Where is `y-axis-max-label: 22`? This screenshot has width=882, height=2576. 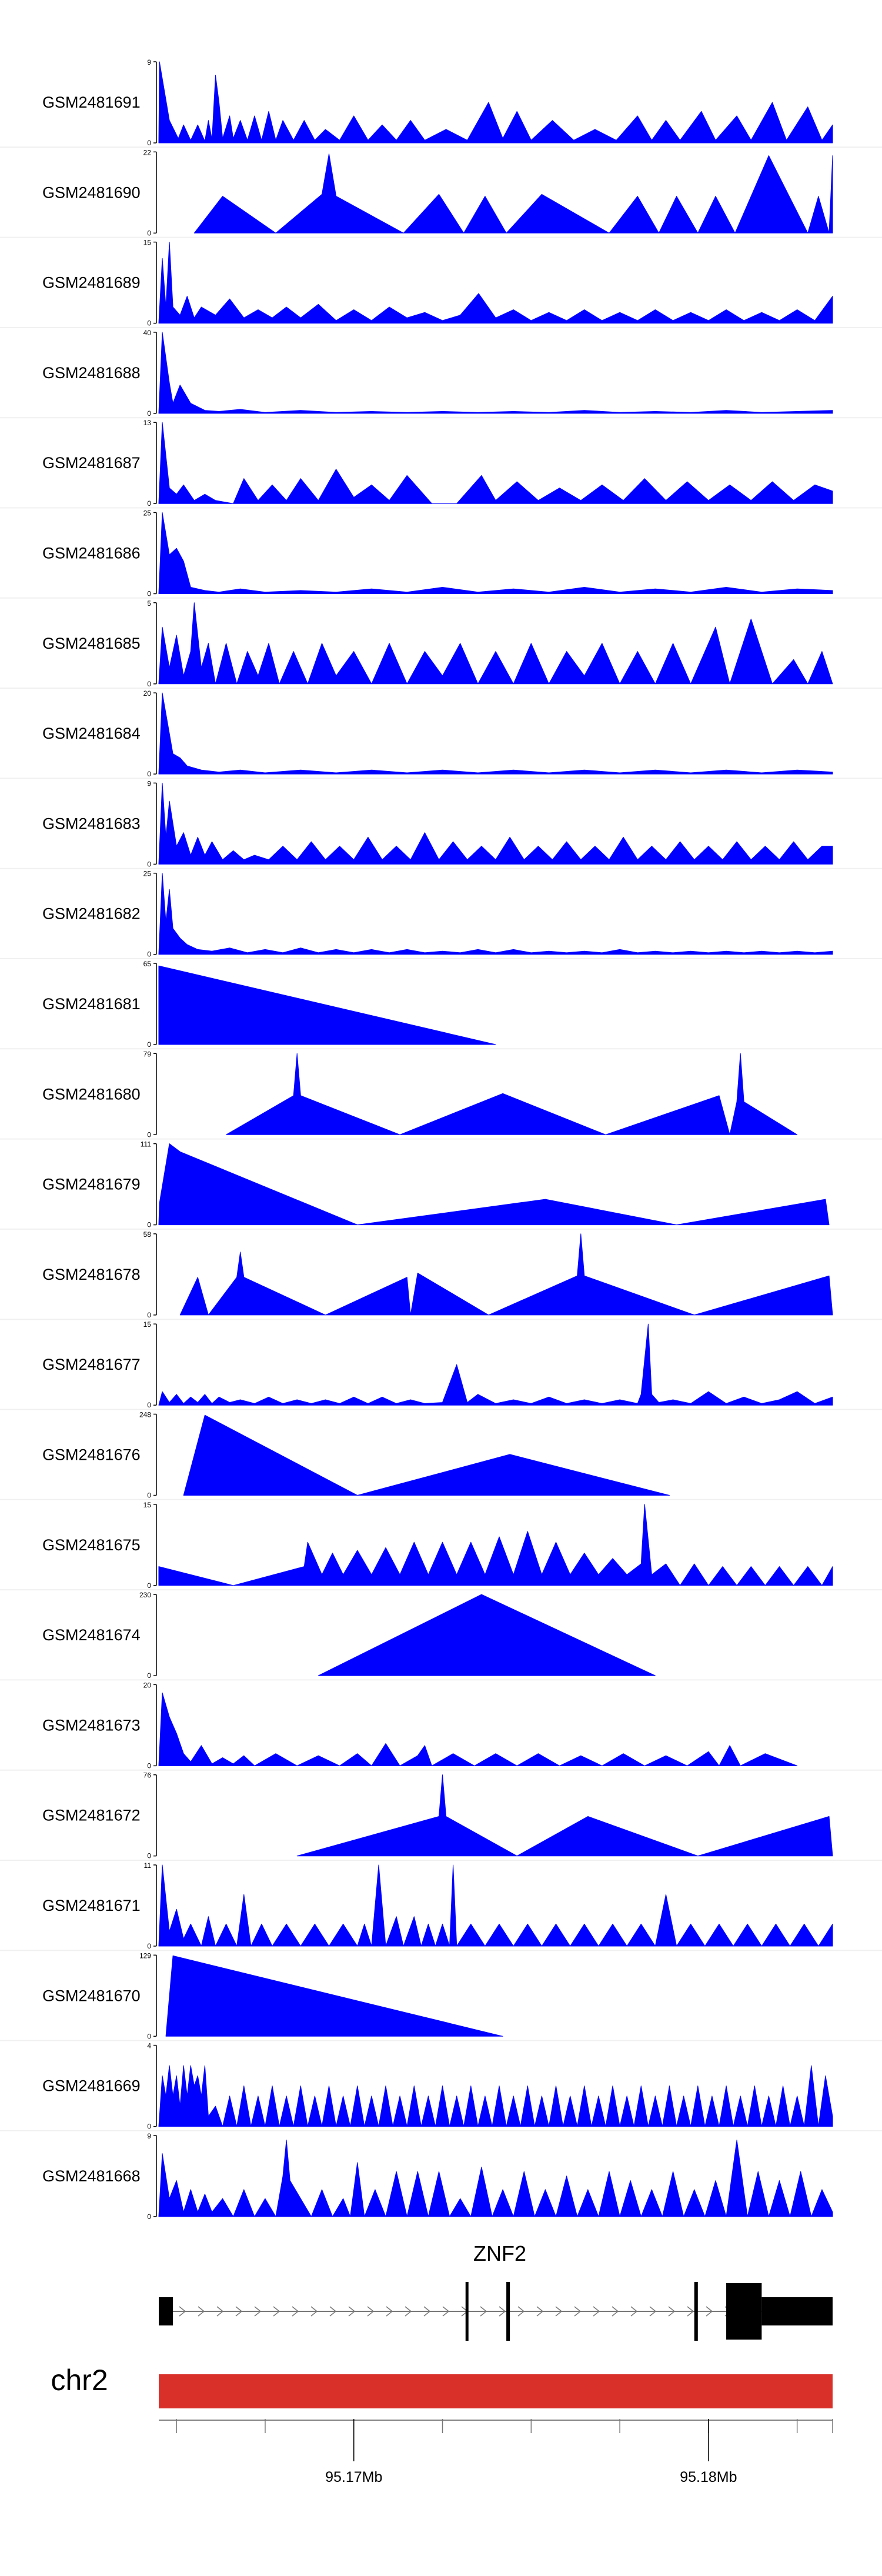
y-axis-max-label: 22 is located at coordinates (147, 152).